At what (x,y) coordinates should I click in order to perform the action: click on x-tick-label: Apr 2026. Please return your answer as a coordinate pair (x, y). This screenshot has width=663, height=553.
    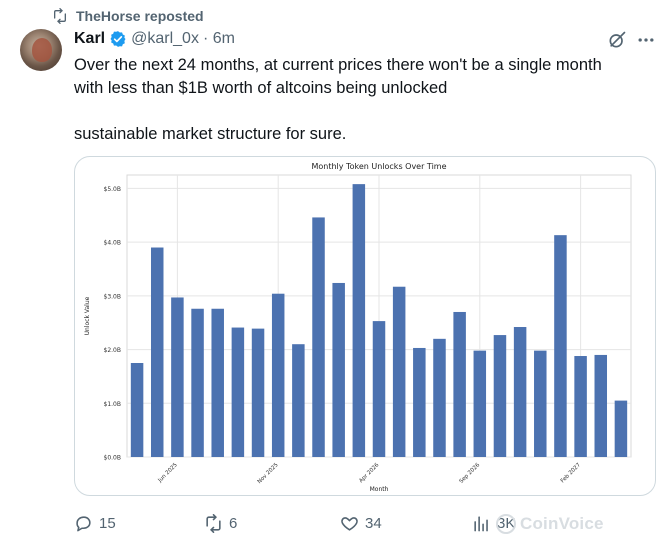
    Looking at the image, I should click on (369, 473).